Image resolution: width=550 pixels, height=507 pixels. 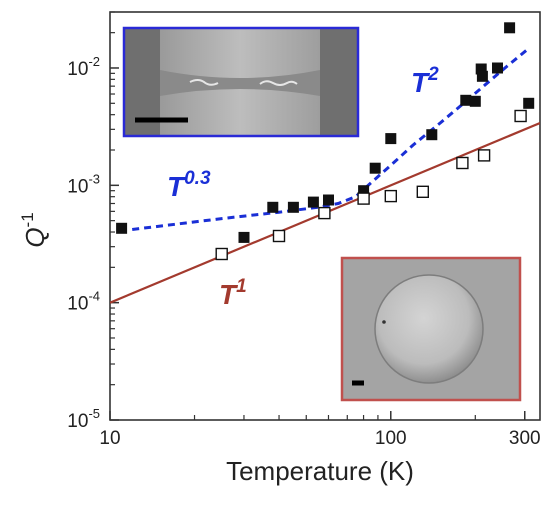 I want to click on inset-border-blue, so click(x=241, y=82).